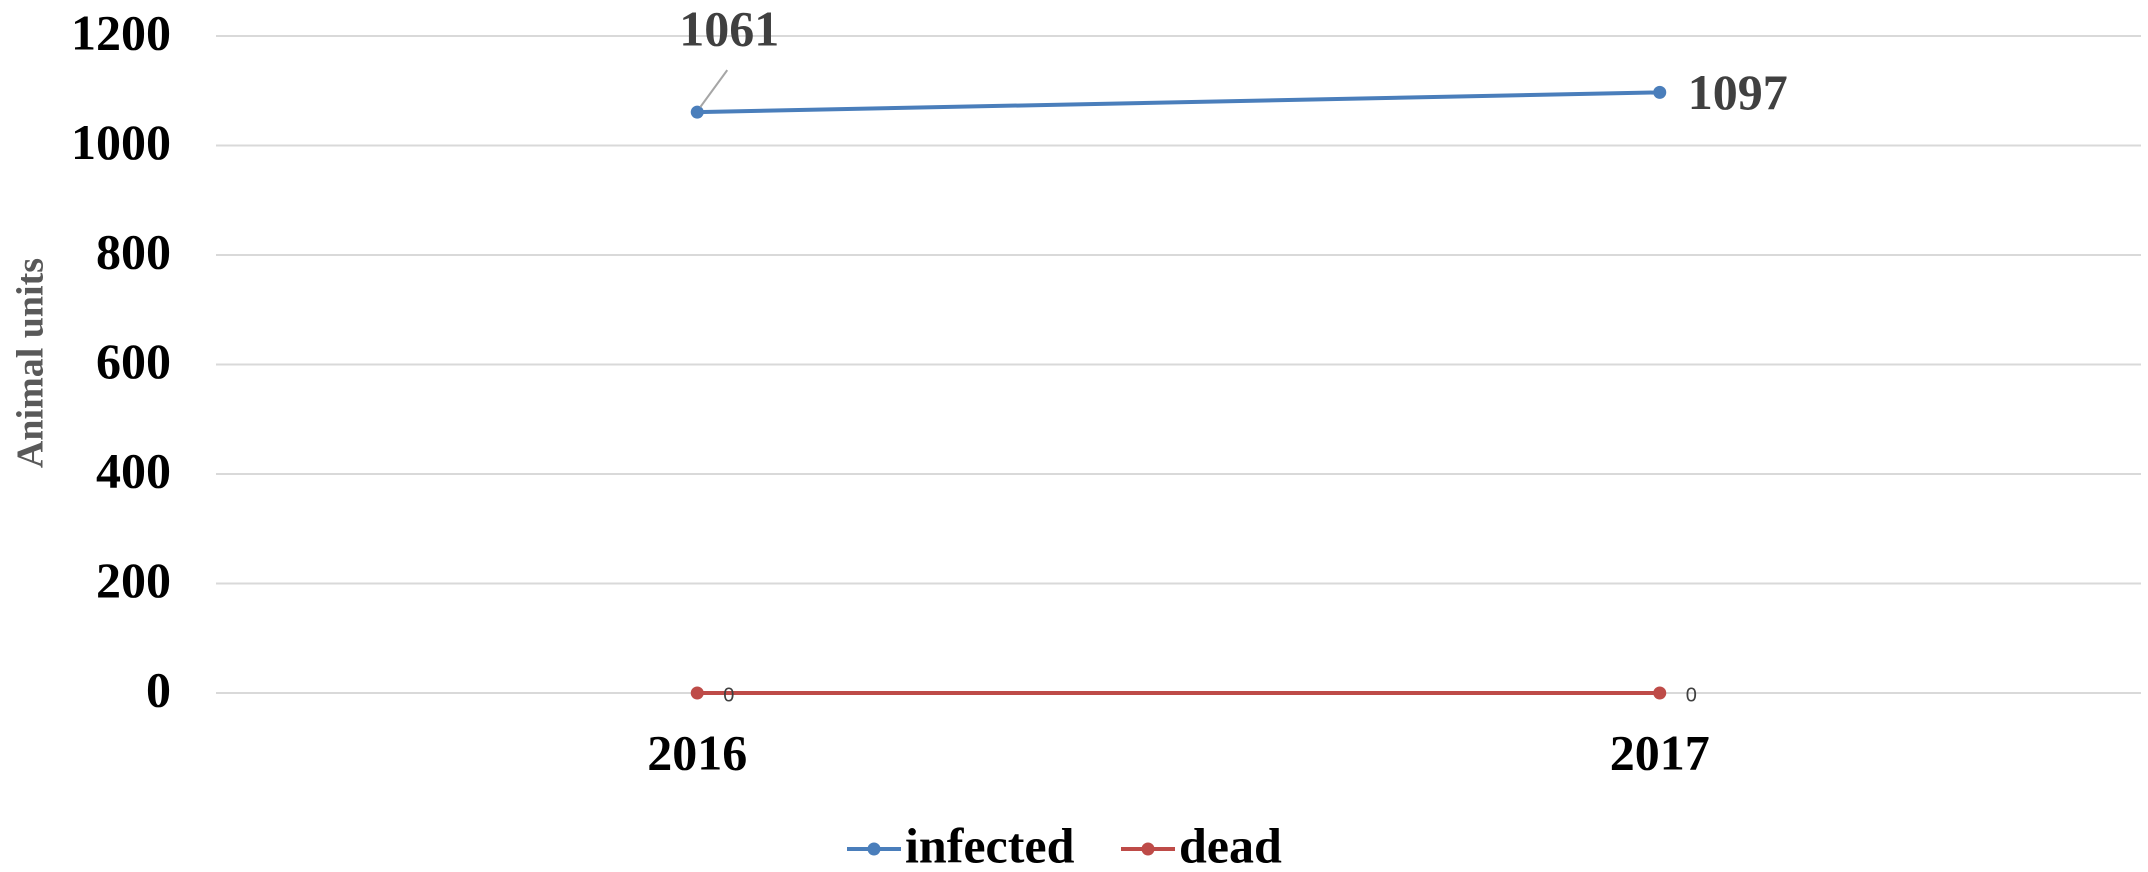  What do you see at coordinates (133, 580) in the screenshot?
I see `y-tick-label: 200` at bounding box center [133, 580].